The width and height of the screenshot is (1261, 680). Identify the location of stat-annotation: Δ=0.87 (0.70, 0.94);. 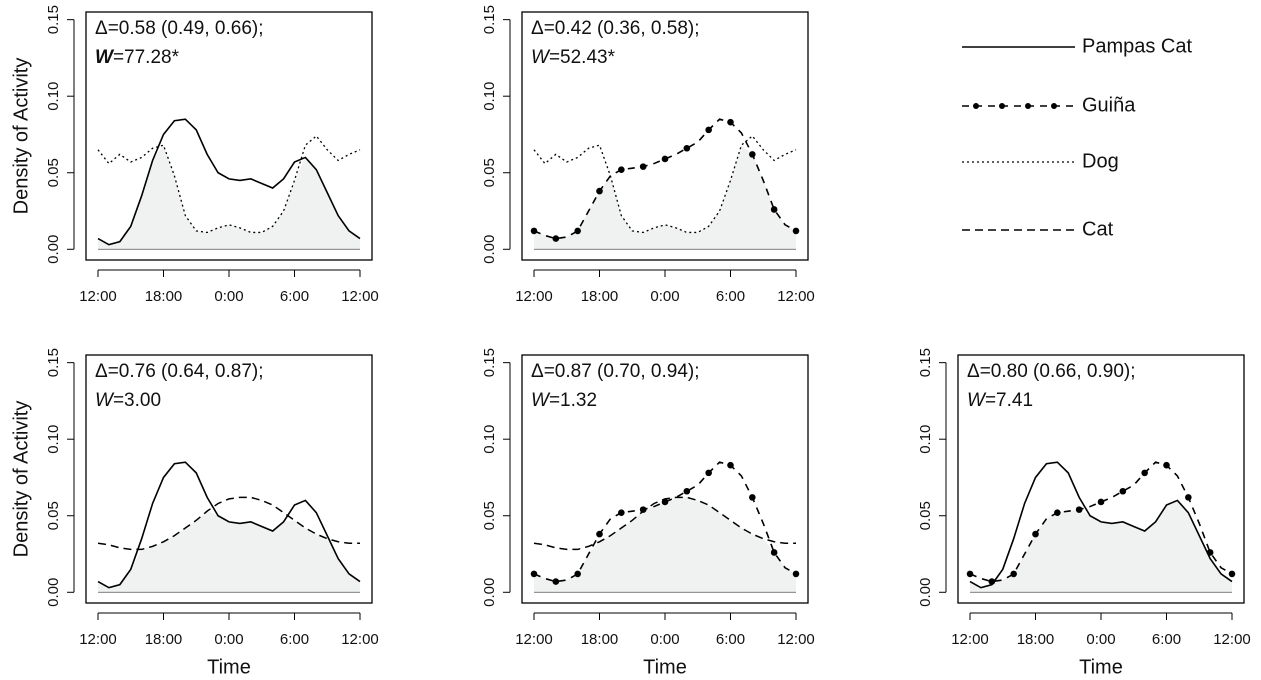
(615, 371).